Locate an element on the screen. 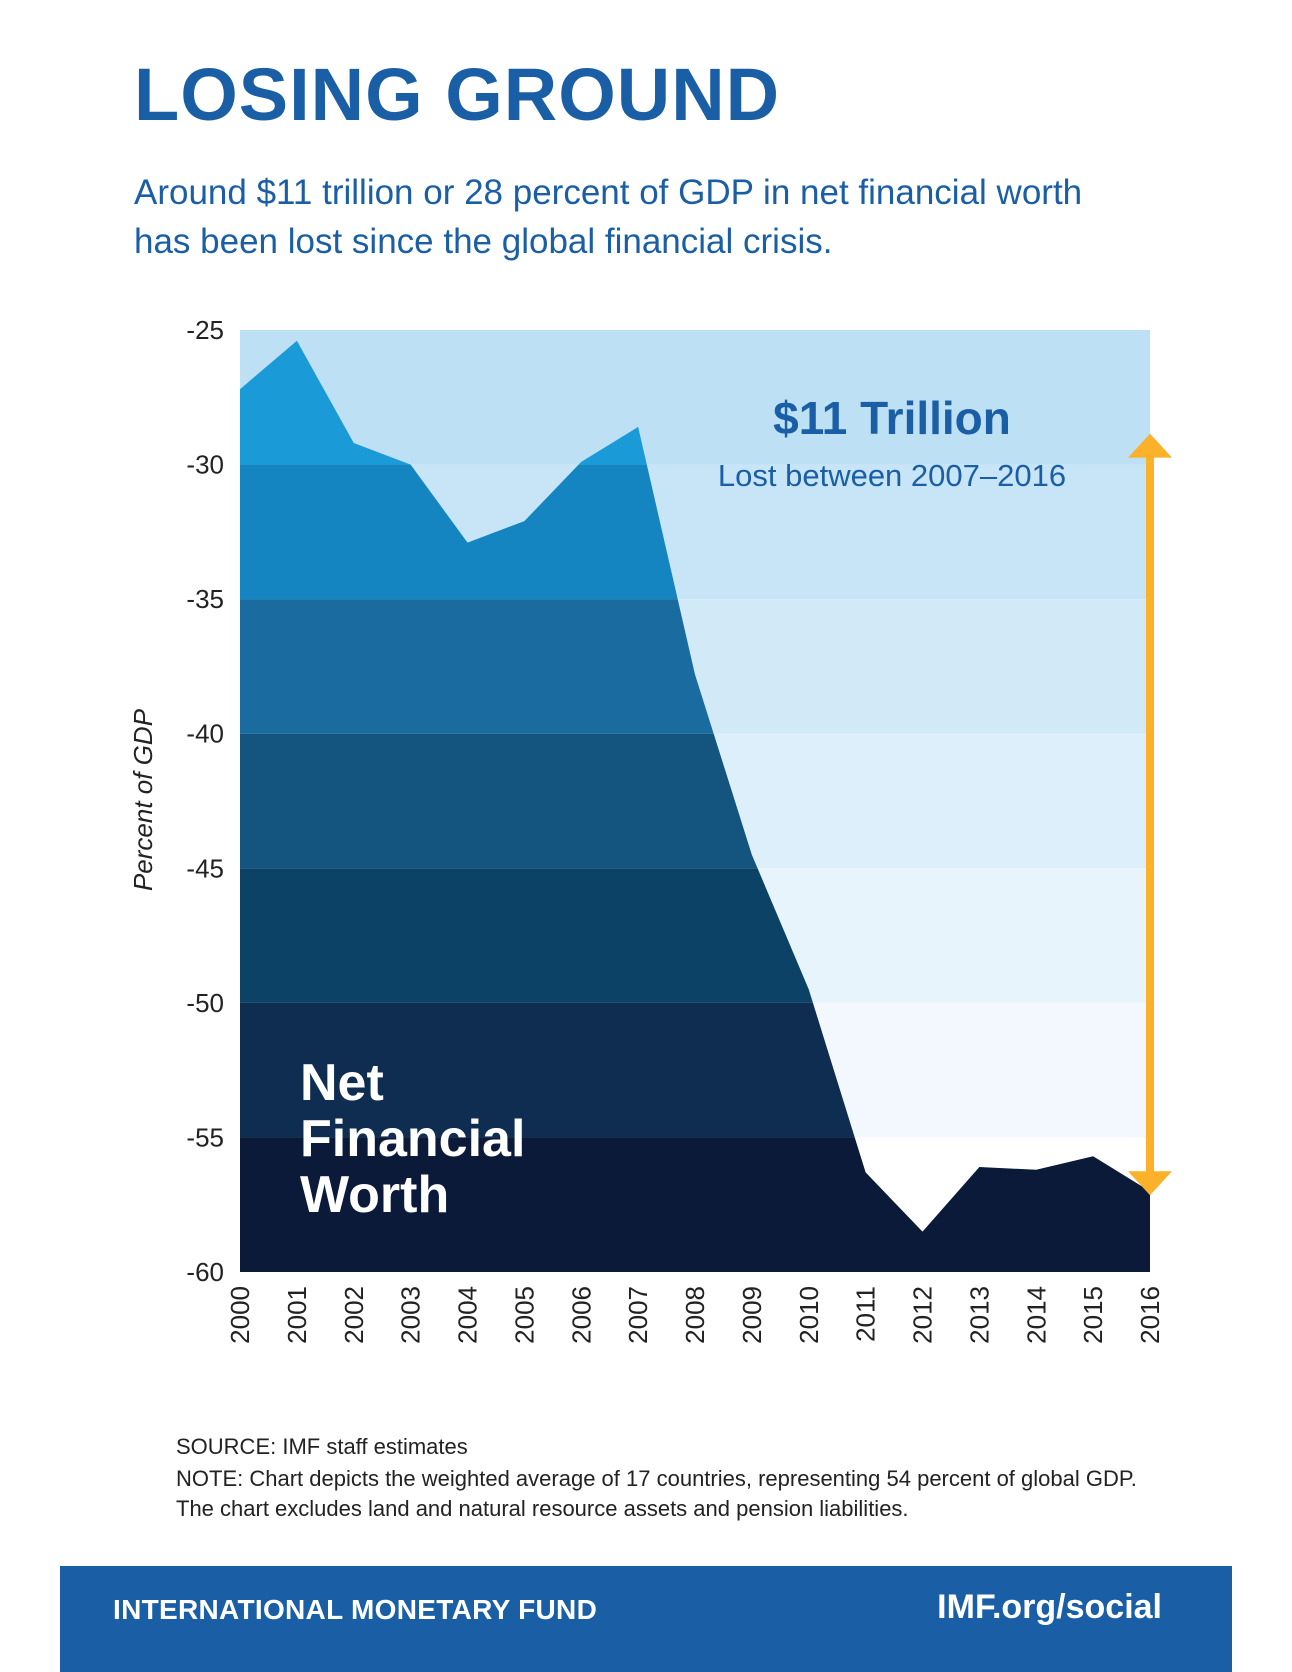 This screenshot has height=1672, width=1292. area-label-line: Worth is located at coordinates (374, 1195).